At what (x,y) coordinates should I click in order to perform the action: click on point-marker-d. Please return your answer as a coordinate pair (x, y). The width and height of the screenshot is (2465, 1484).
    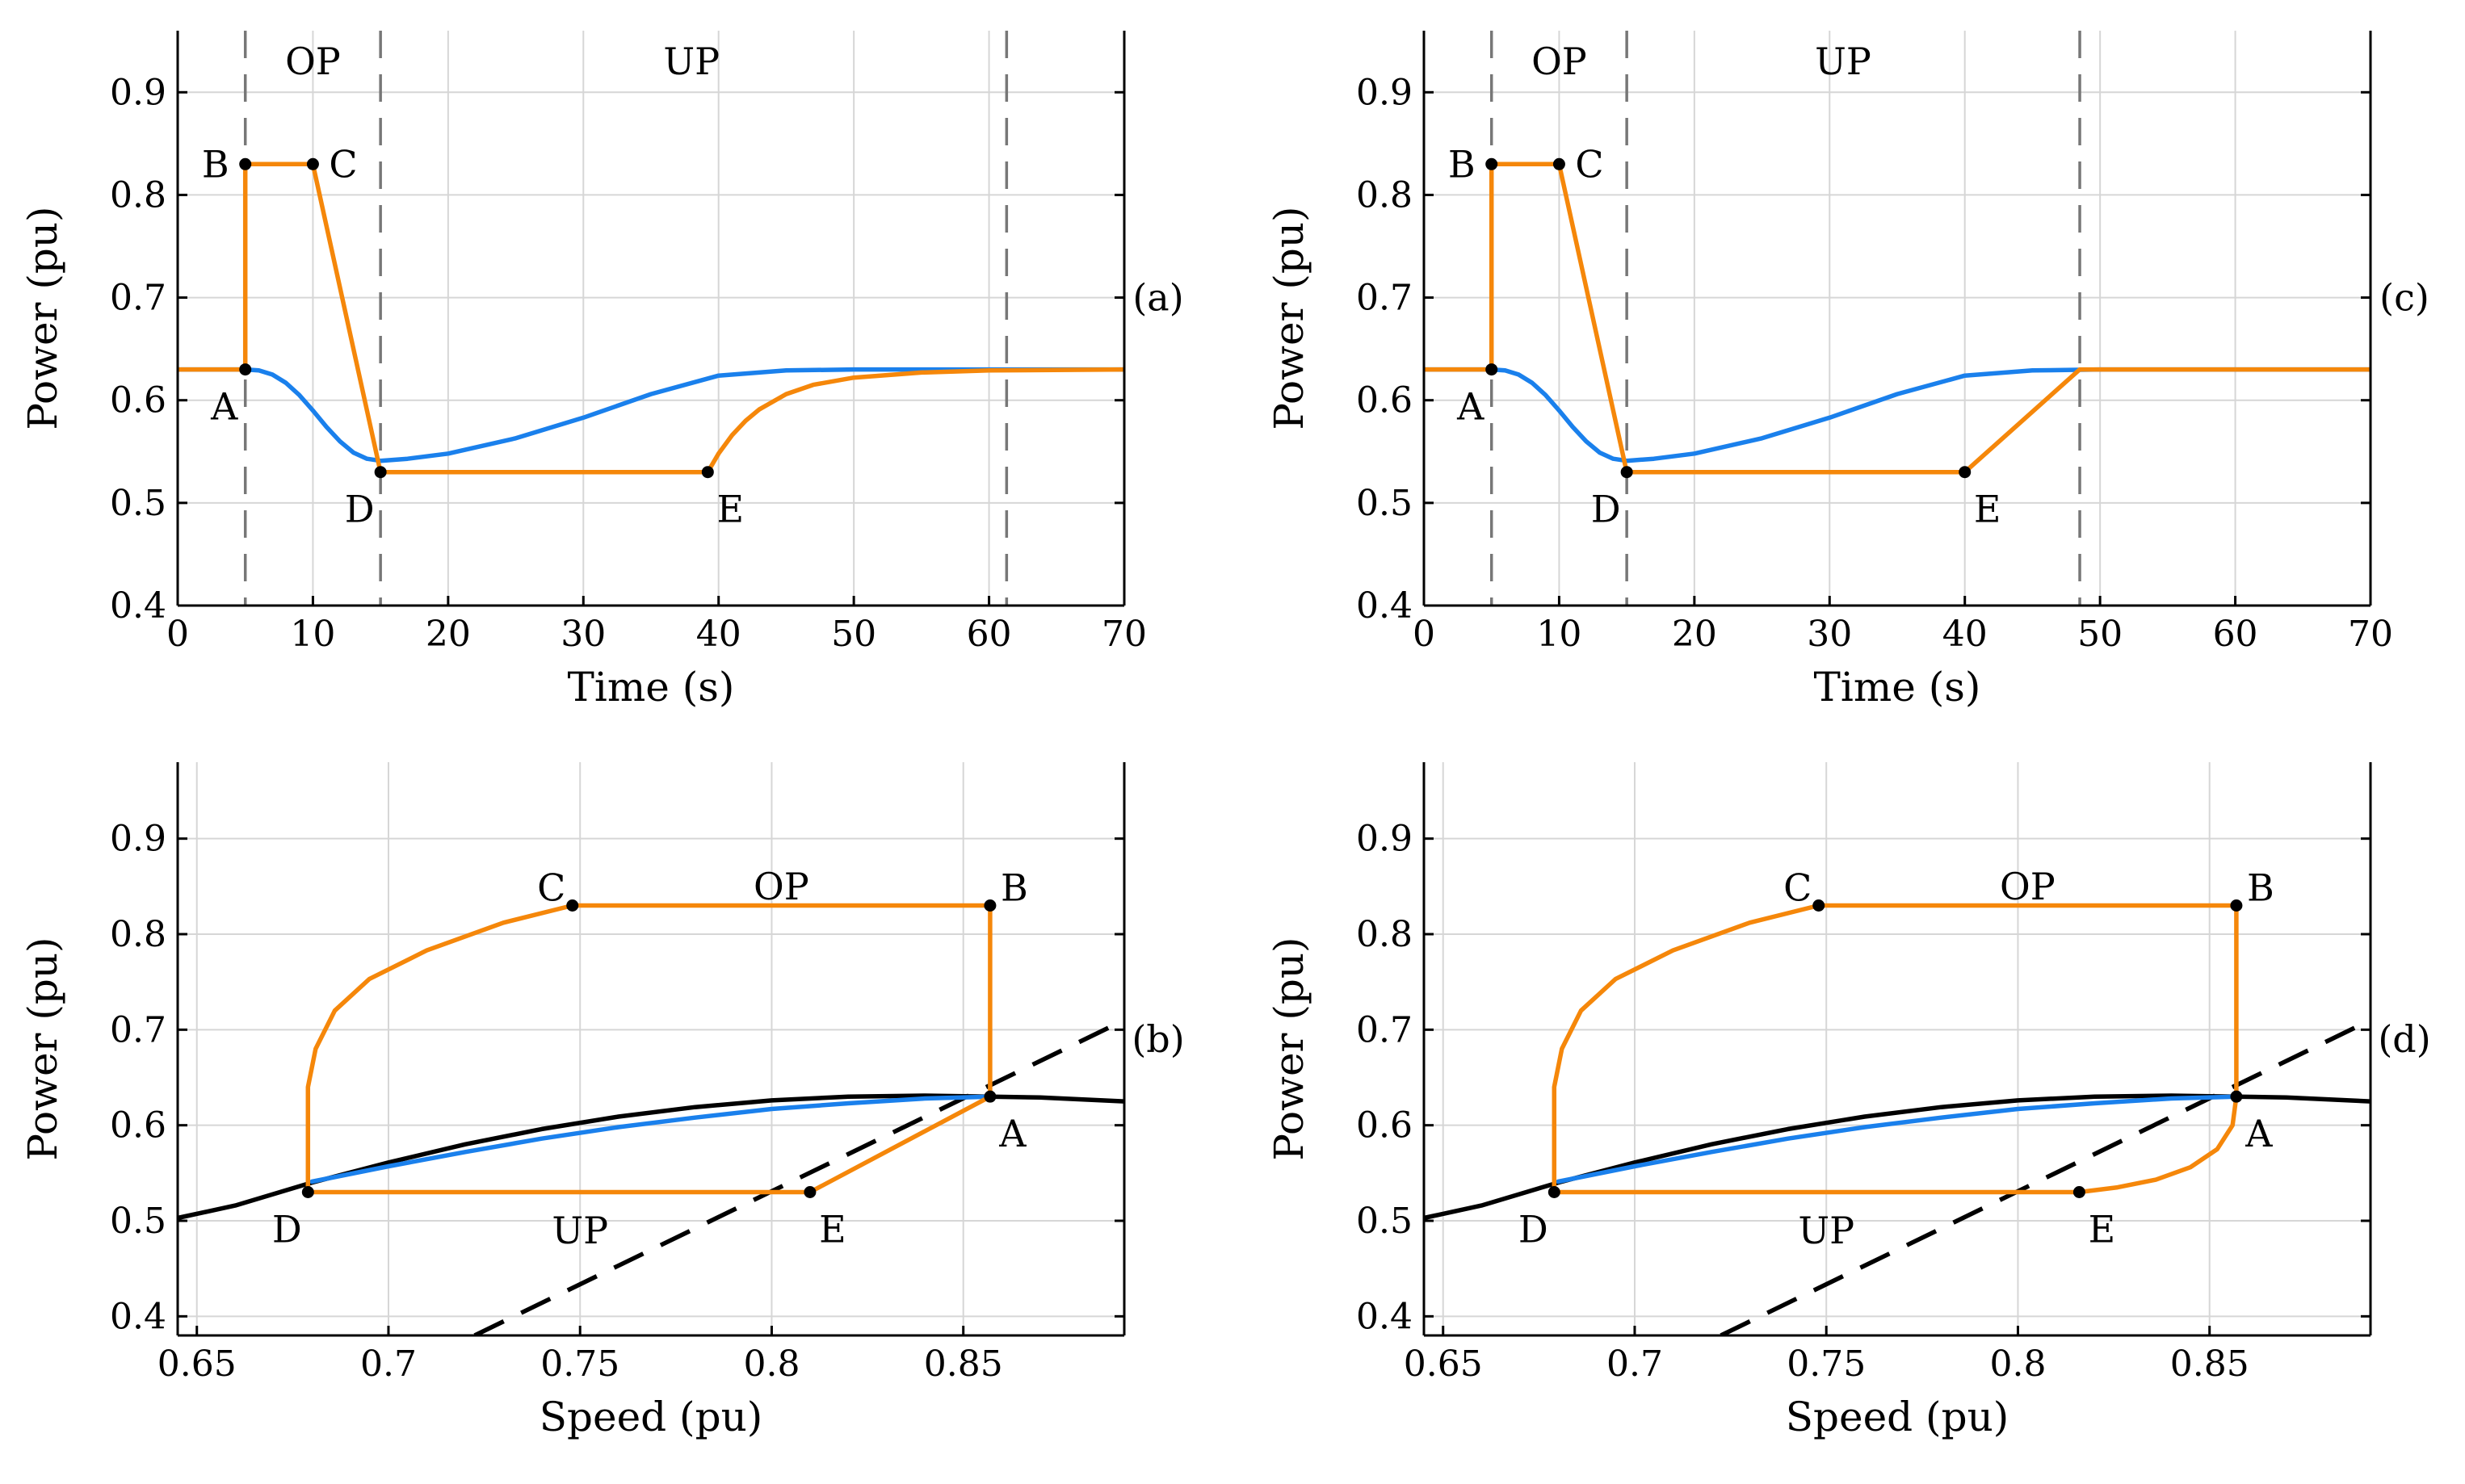
    Looking at the image, I should click on (1626, 472).